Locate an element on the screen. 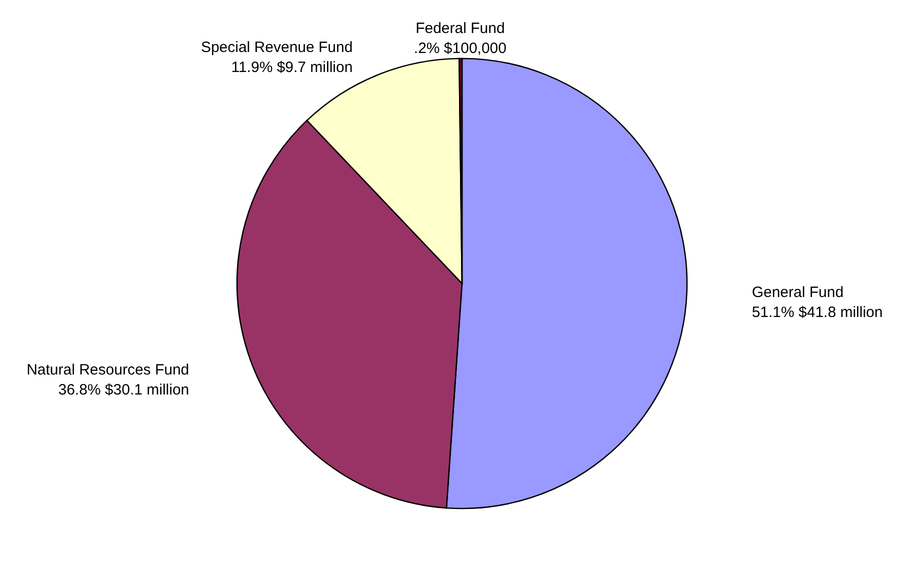 The image size is (924, 567). slice-label: Special Revenue Fund is located at coordinates (276, 47).